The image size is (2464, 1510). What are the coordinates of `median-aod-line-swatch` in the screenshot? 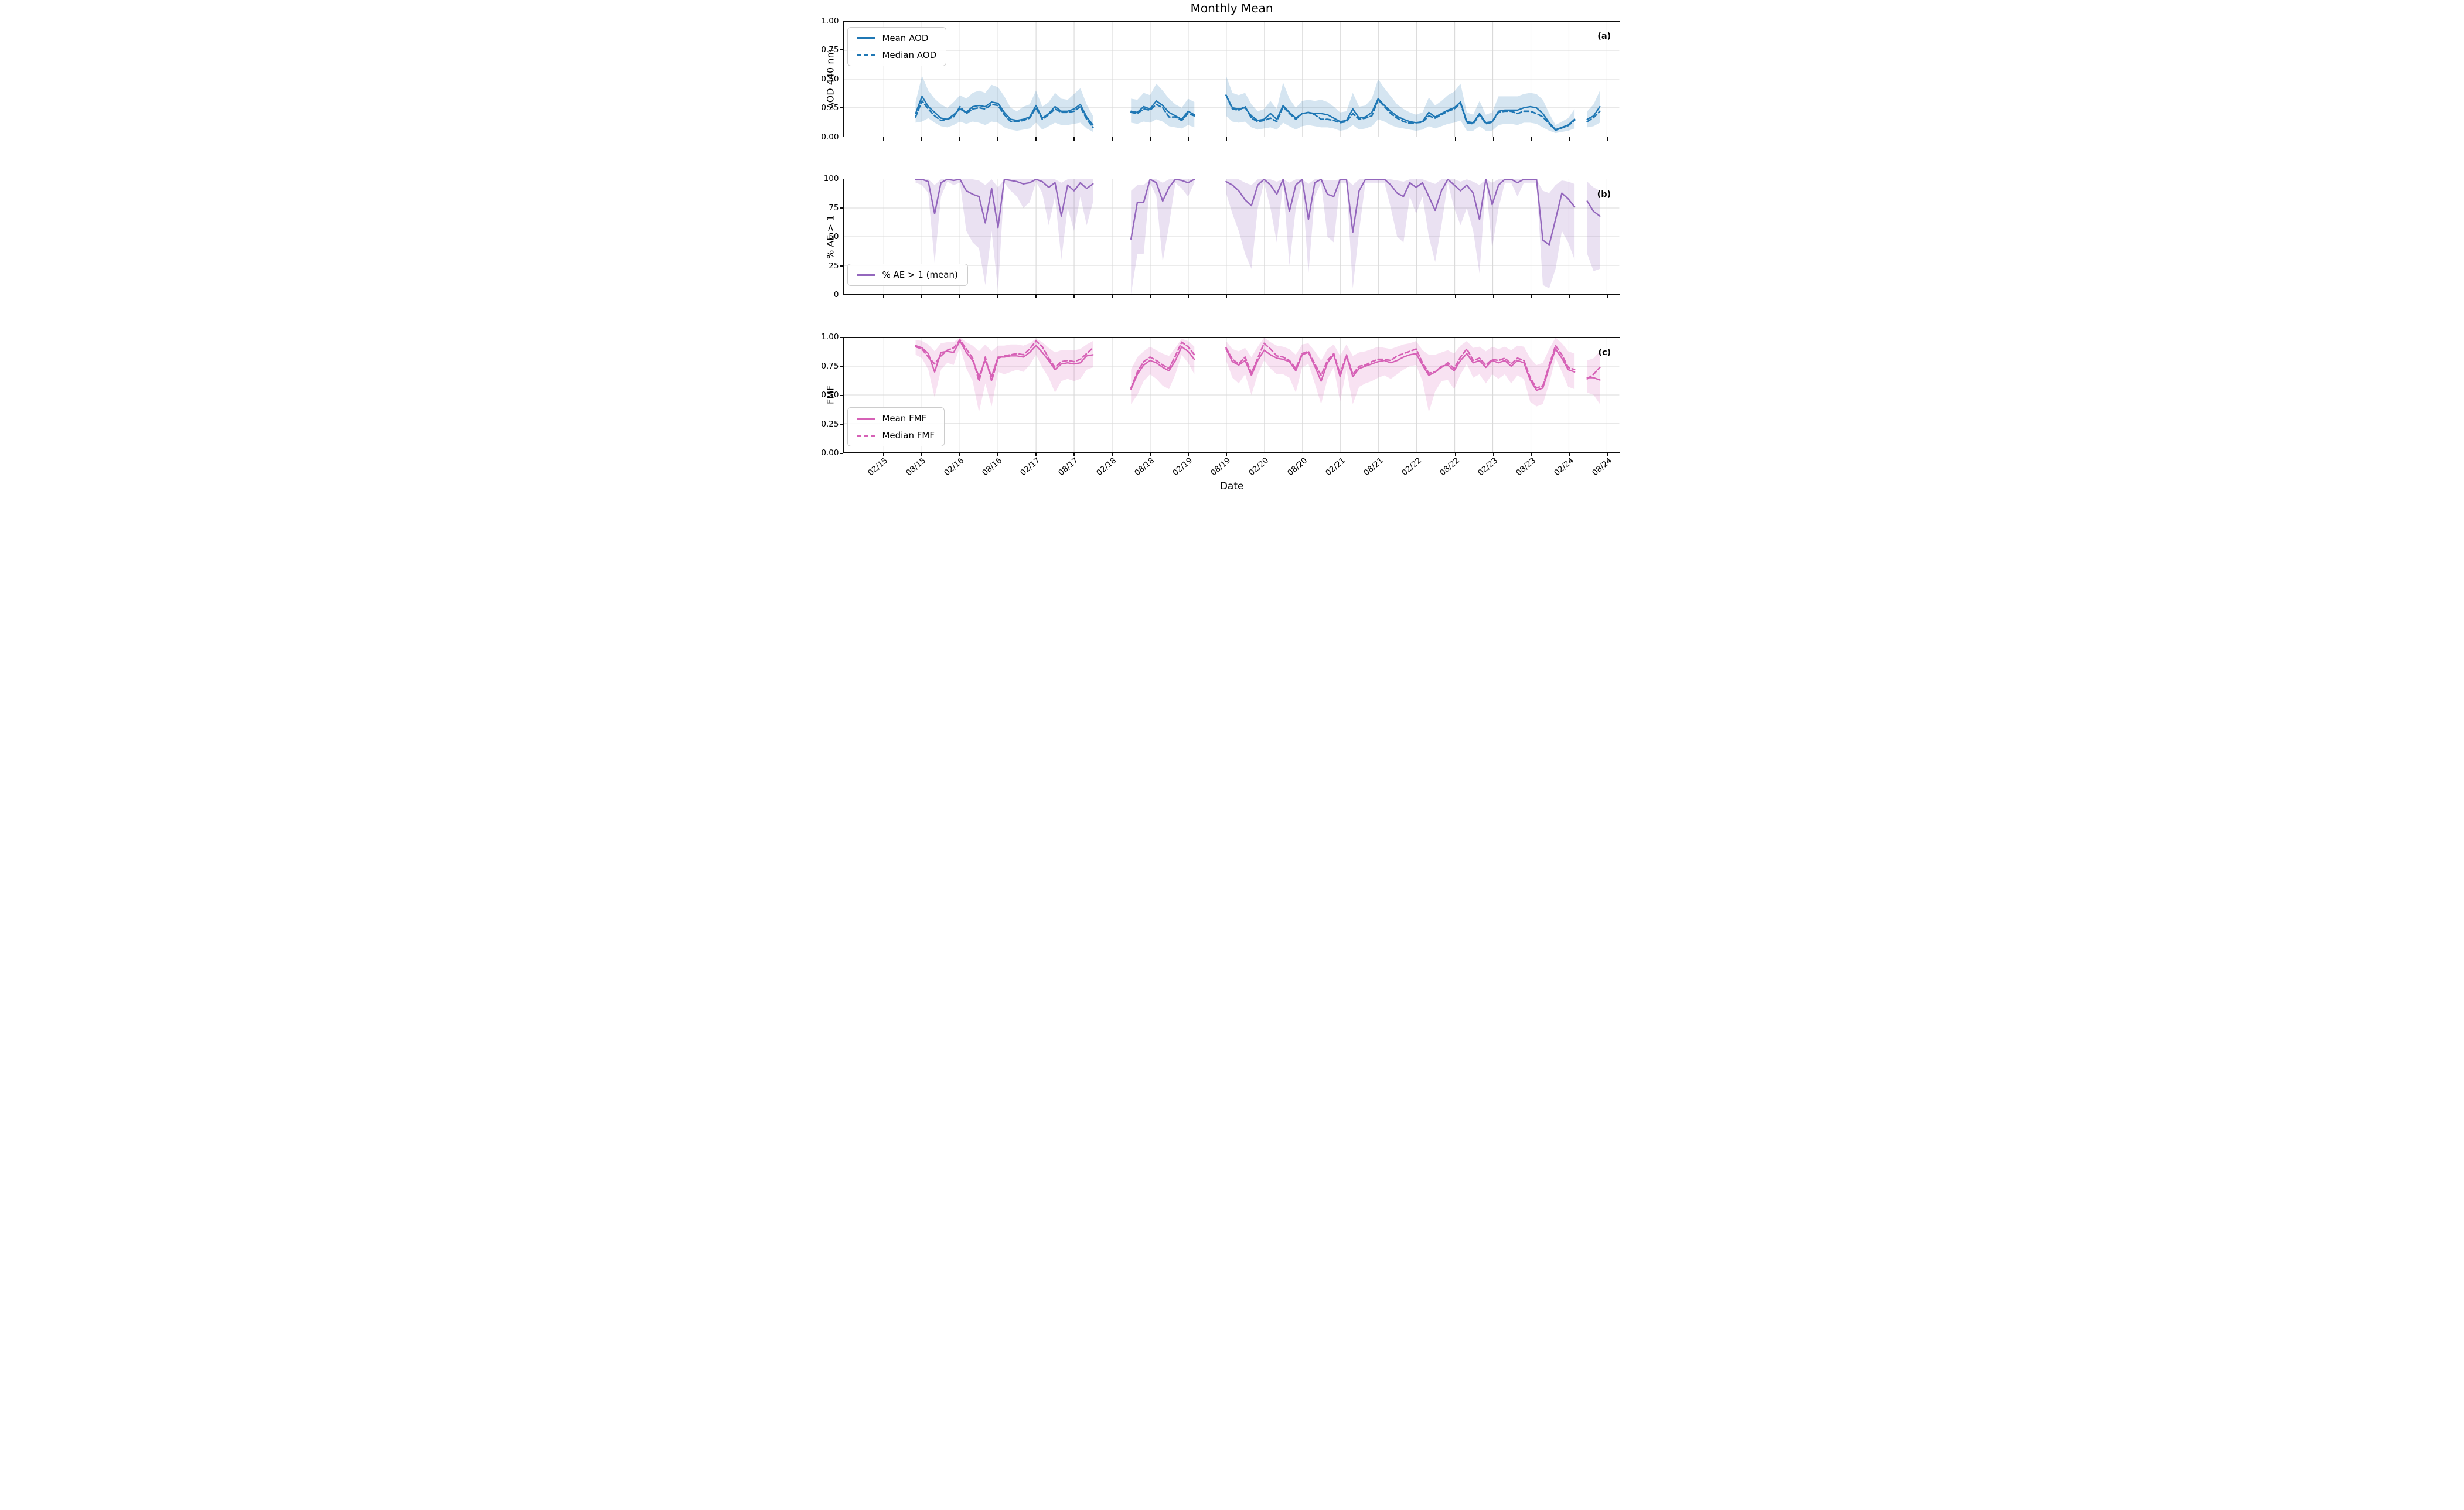 It's located at (866, 55).